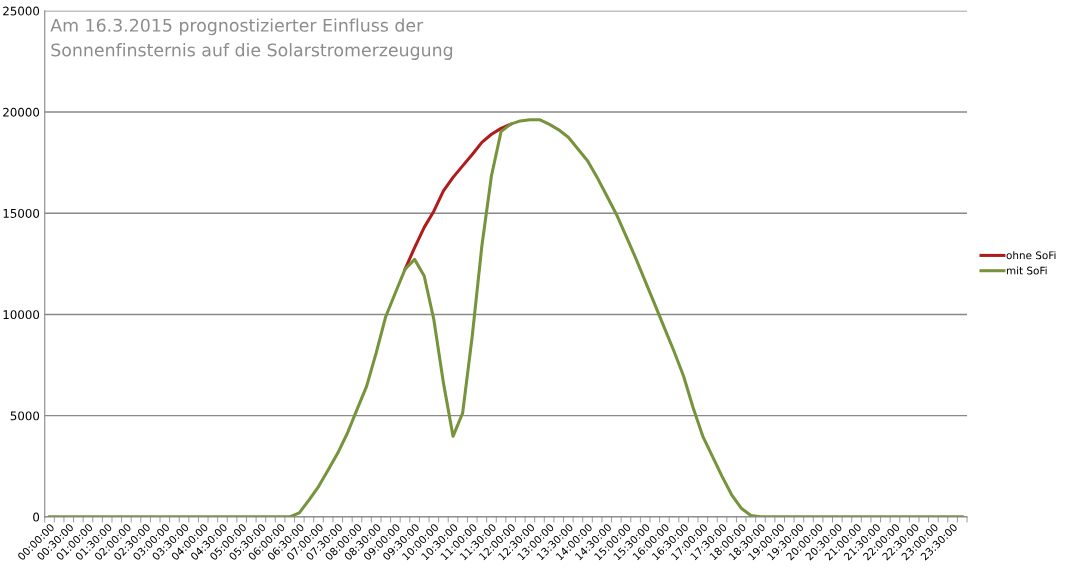 The width and height of the screenshot is (1065, 568). Describe the element at coordinates (21, 112) in the screenshot. I see `y-tick-label: 20000` at that location.